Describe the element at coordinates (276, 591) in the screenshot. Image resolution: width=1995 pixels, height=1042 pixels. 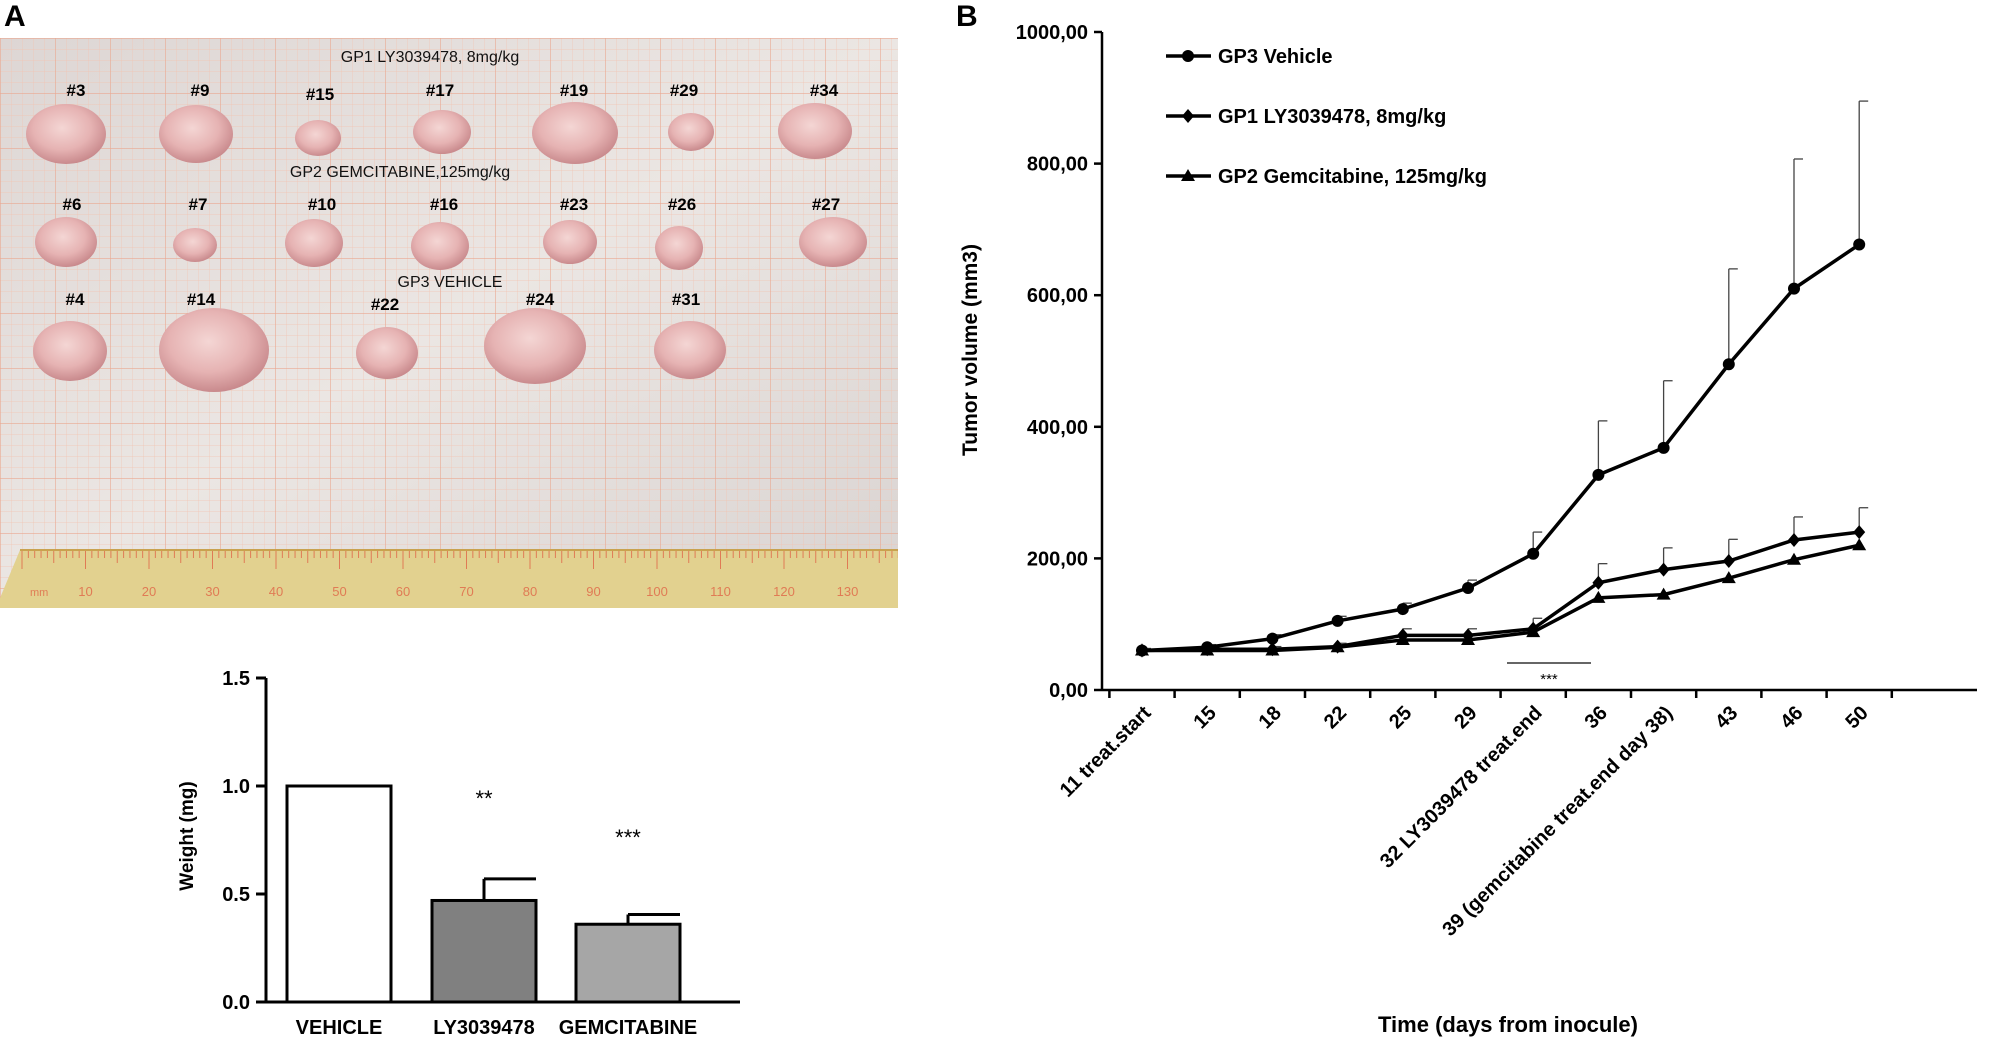
I see `ruler-label: 40` at that location.